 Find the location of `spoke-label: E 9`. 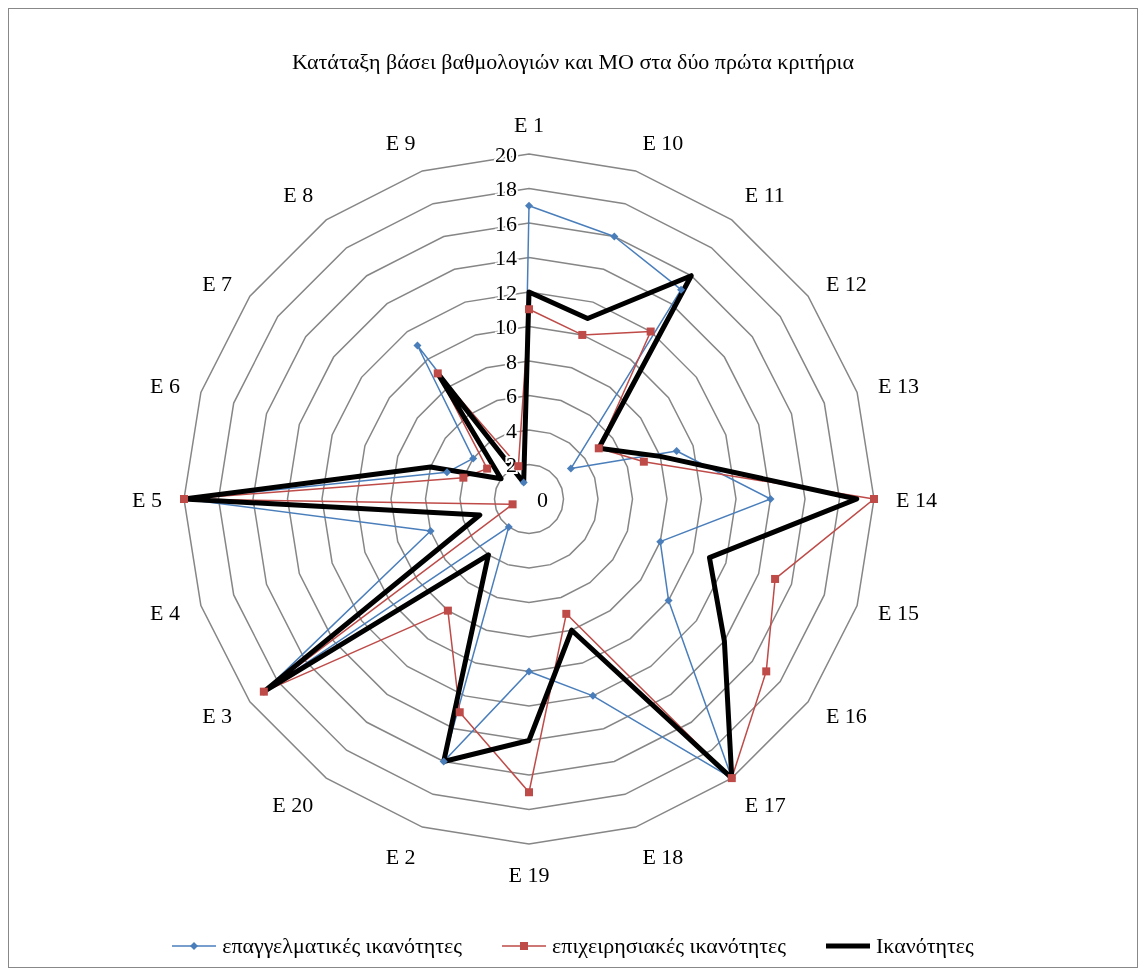

spoke-label: E 9 is located at coordinates (400, 142).